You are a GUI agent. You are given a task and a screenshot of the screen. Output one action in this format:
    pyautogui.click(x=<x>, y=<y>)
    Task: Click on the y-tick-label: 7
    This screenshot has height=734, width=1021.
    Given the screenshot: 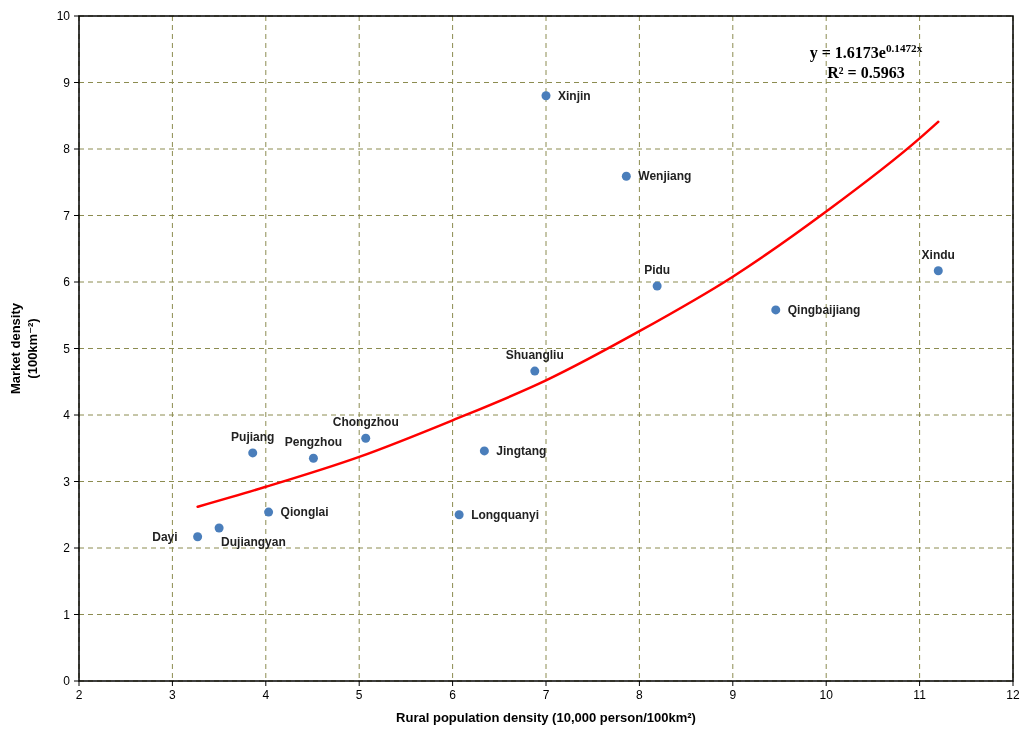 What is the action you would take?
    pyautogui.click(x=67, y=215)
    